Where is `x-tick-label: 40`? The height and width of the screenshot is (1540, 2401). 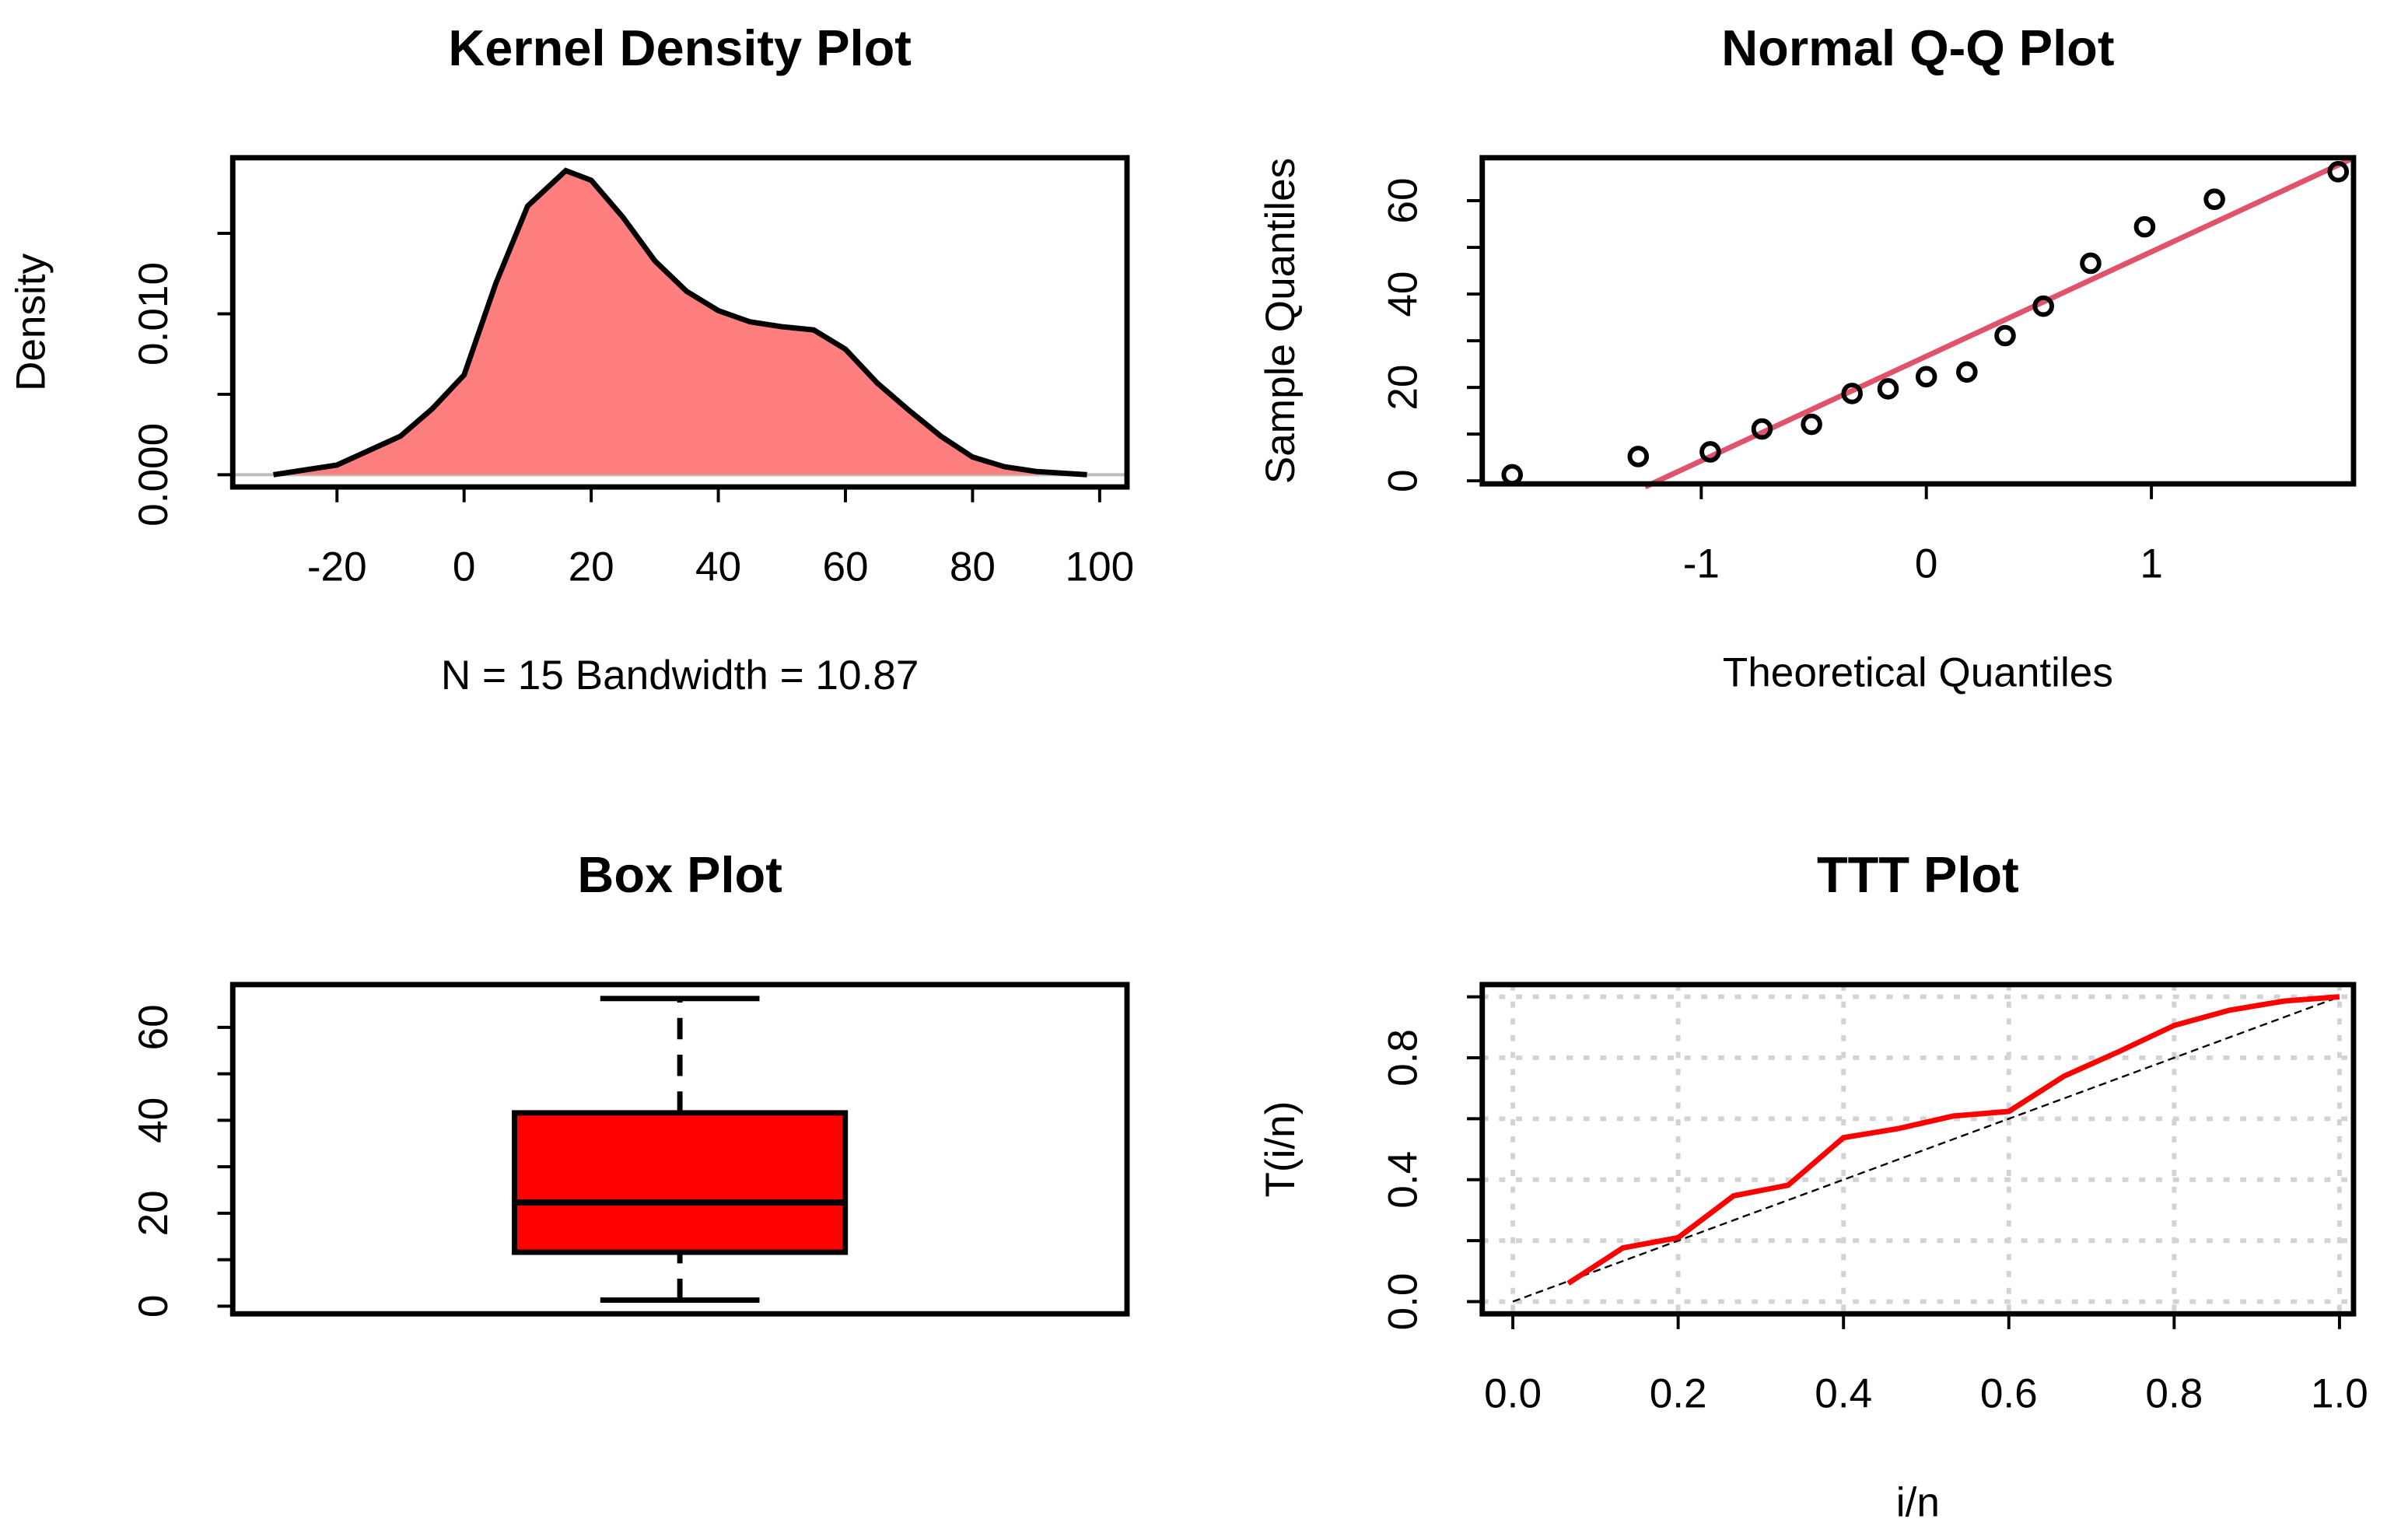
x-tick-label: 40 is located at coordinates (718, 567).